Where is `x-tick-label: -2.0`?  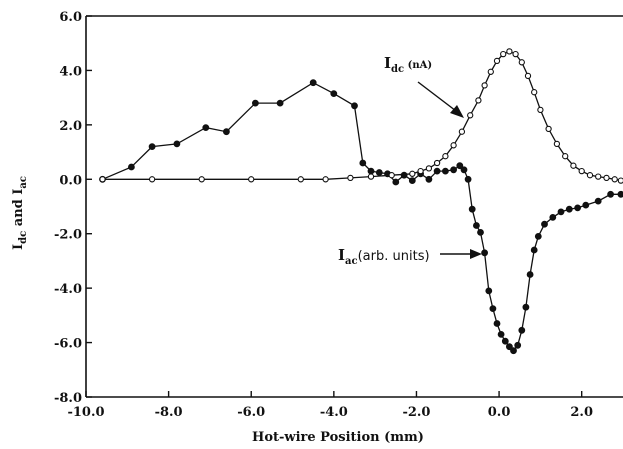
x-tick-label: -2.0 is located at coordinates (416, 412).